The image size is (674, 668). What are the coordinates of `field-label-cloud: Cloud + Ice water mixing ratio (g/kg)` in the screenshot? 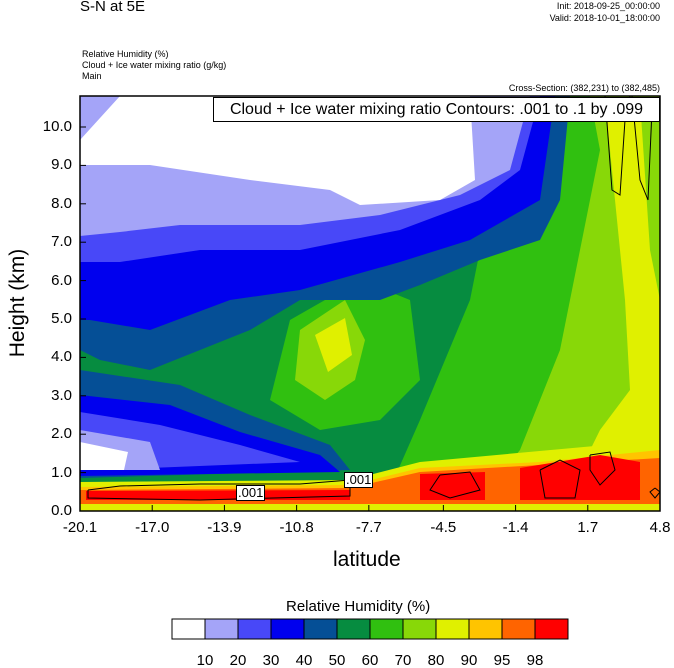 It's located at (154, 65).